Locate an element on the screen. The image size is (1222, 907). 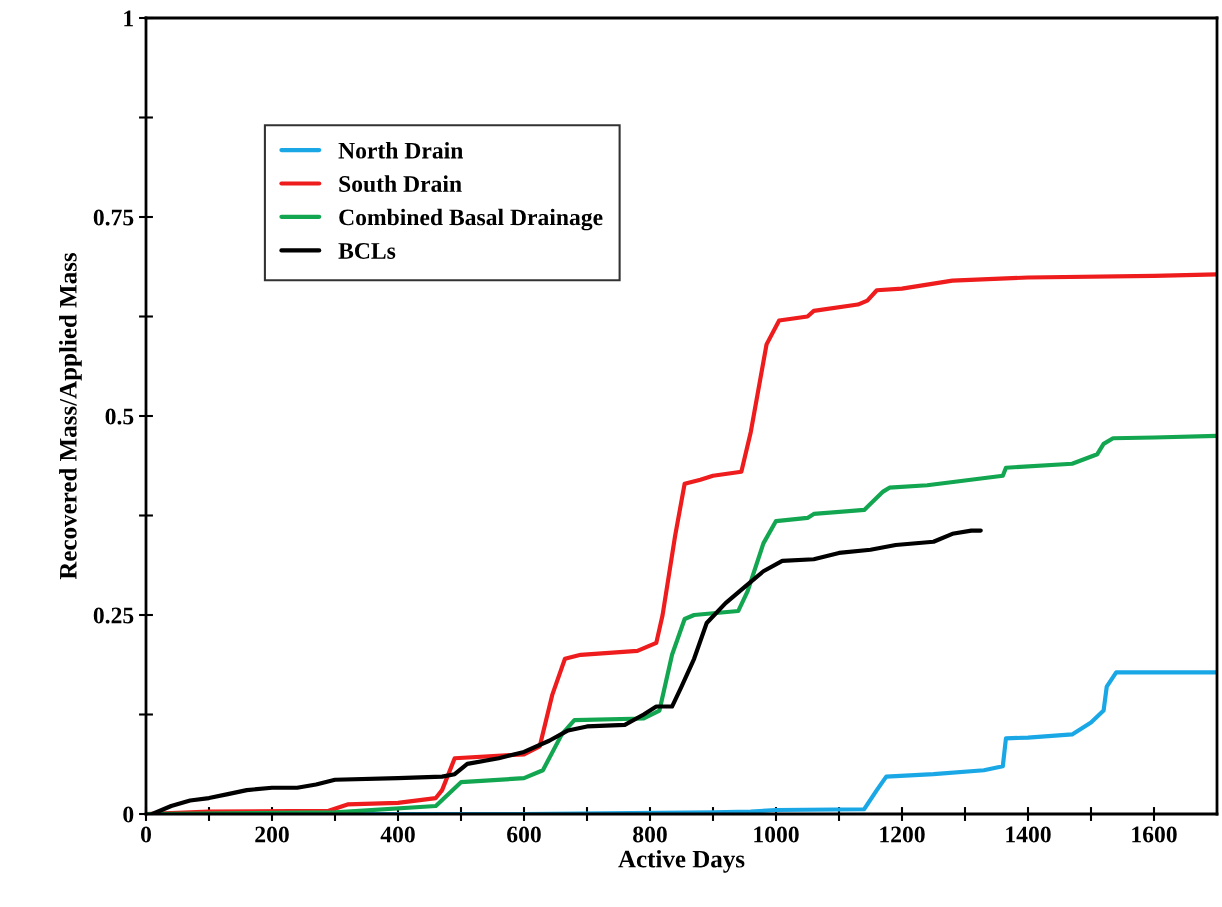
y-tick-label: 0 is located at coordinates (128, 814).